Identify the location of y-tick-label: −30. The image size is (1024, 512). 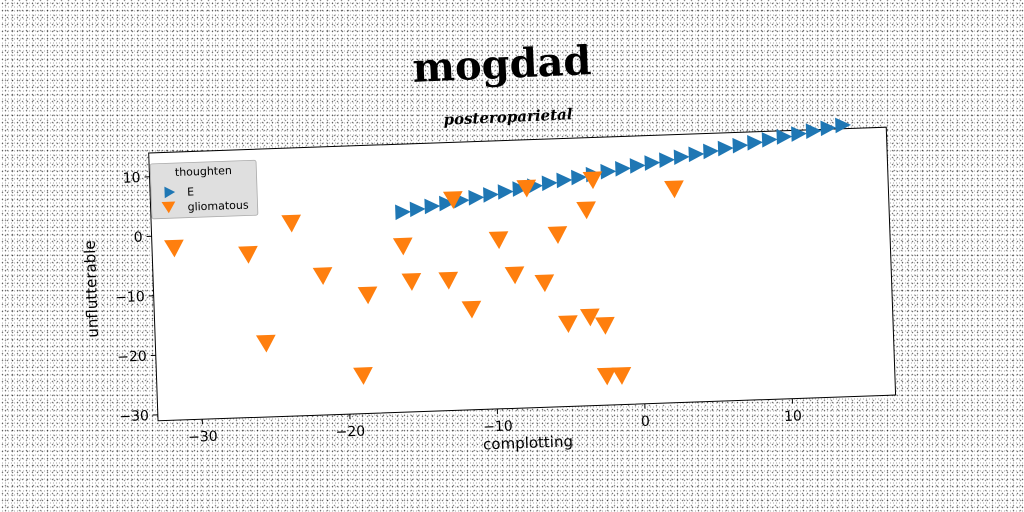
(134, 416).